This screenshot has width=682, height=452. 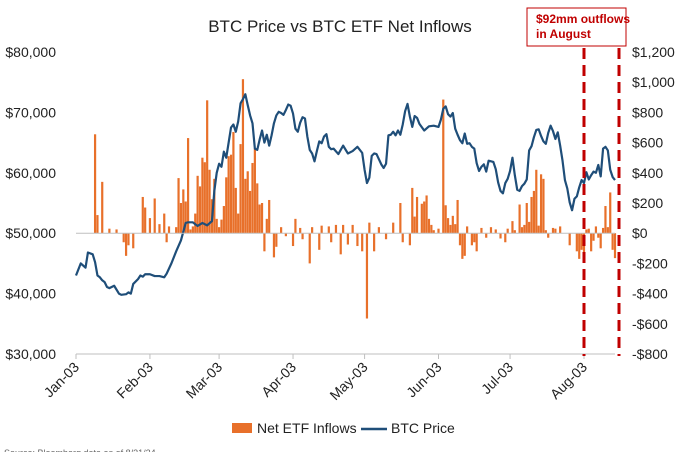 I want to click on right-axis-tick-label: $1,200, so click(x=653, y=52).